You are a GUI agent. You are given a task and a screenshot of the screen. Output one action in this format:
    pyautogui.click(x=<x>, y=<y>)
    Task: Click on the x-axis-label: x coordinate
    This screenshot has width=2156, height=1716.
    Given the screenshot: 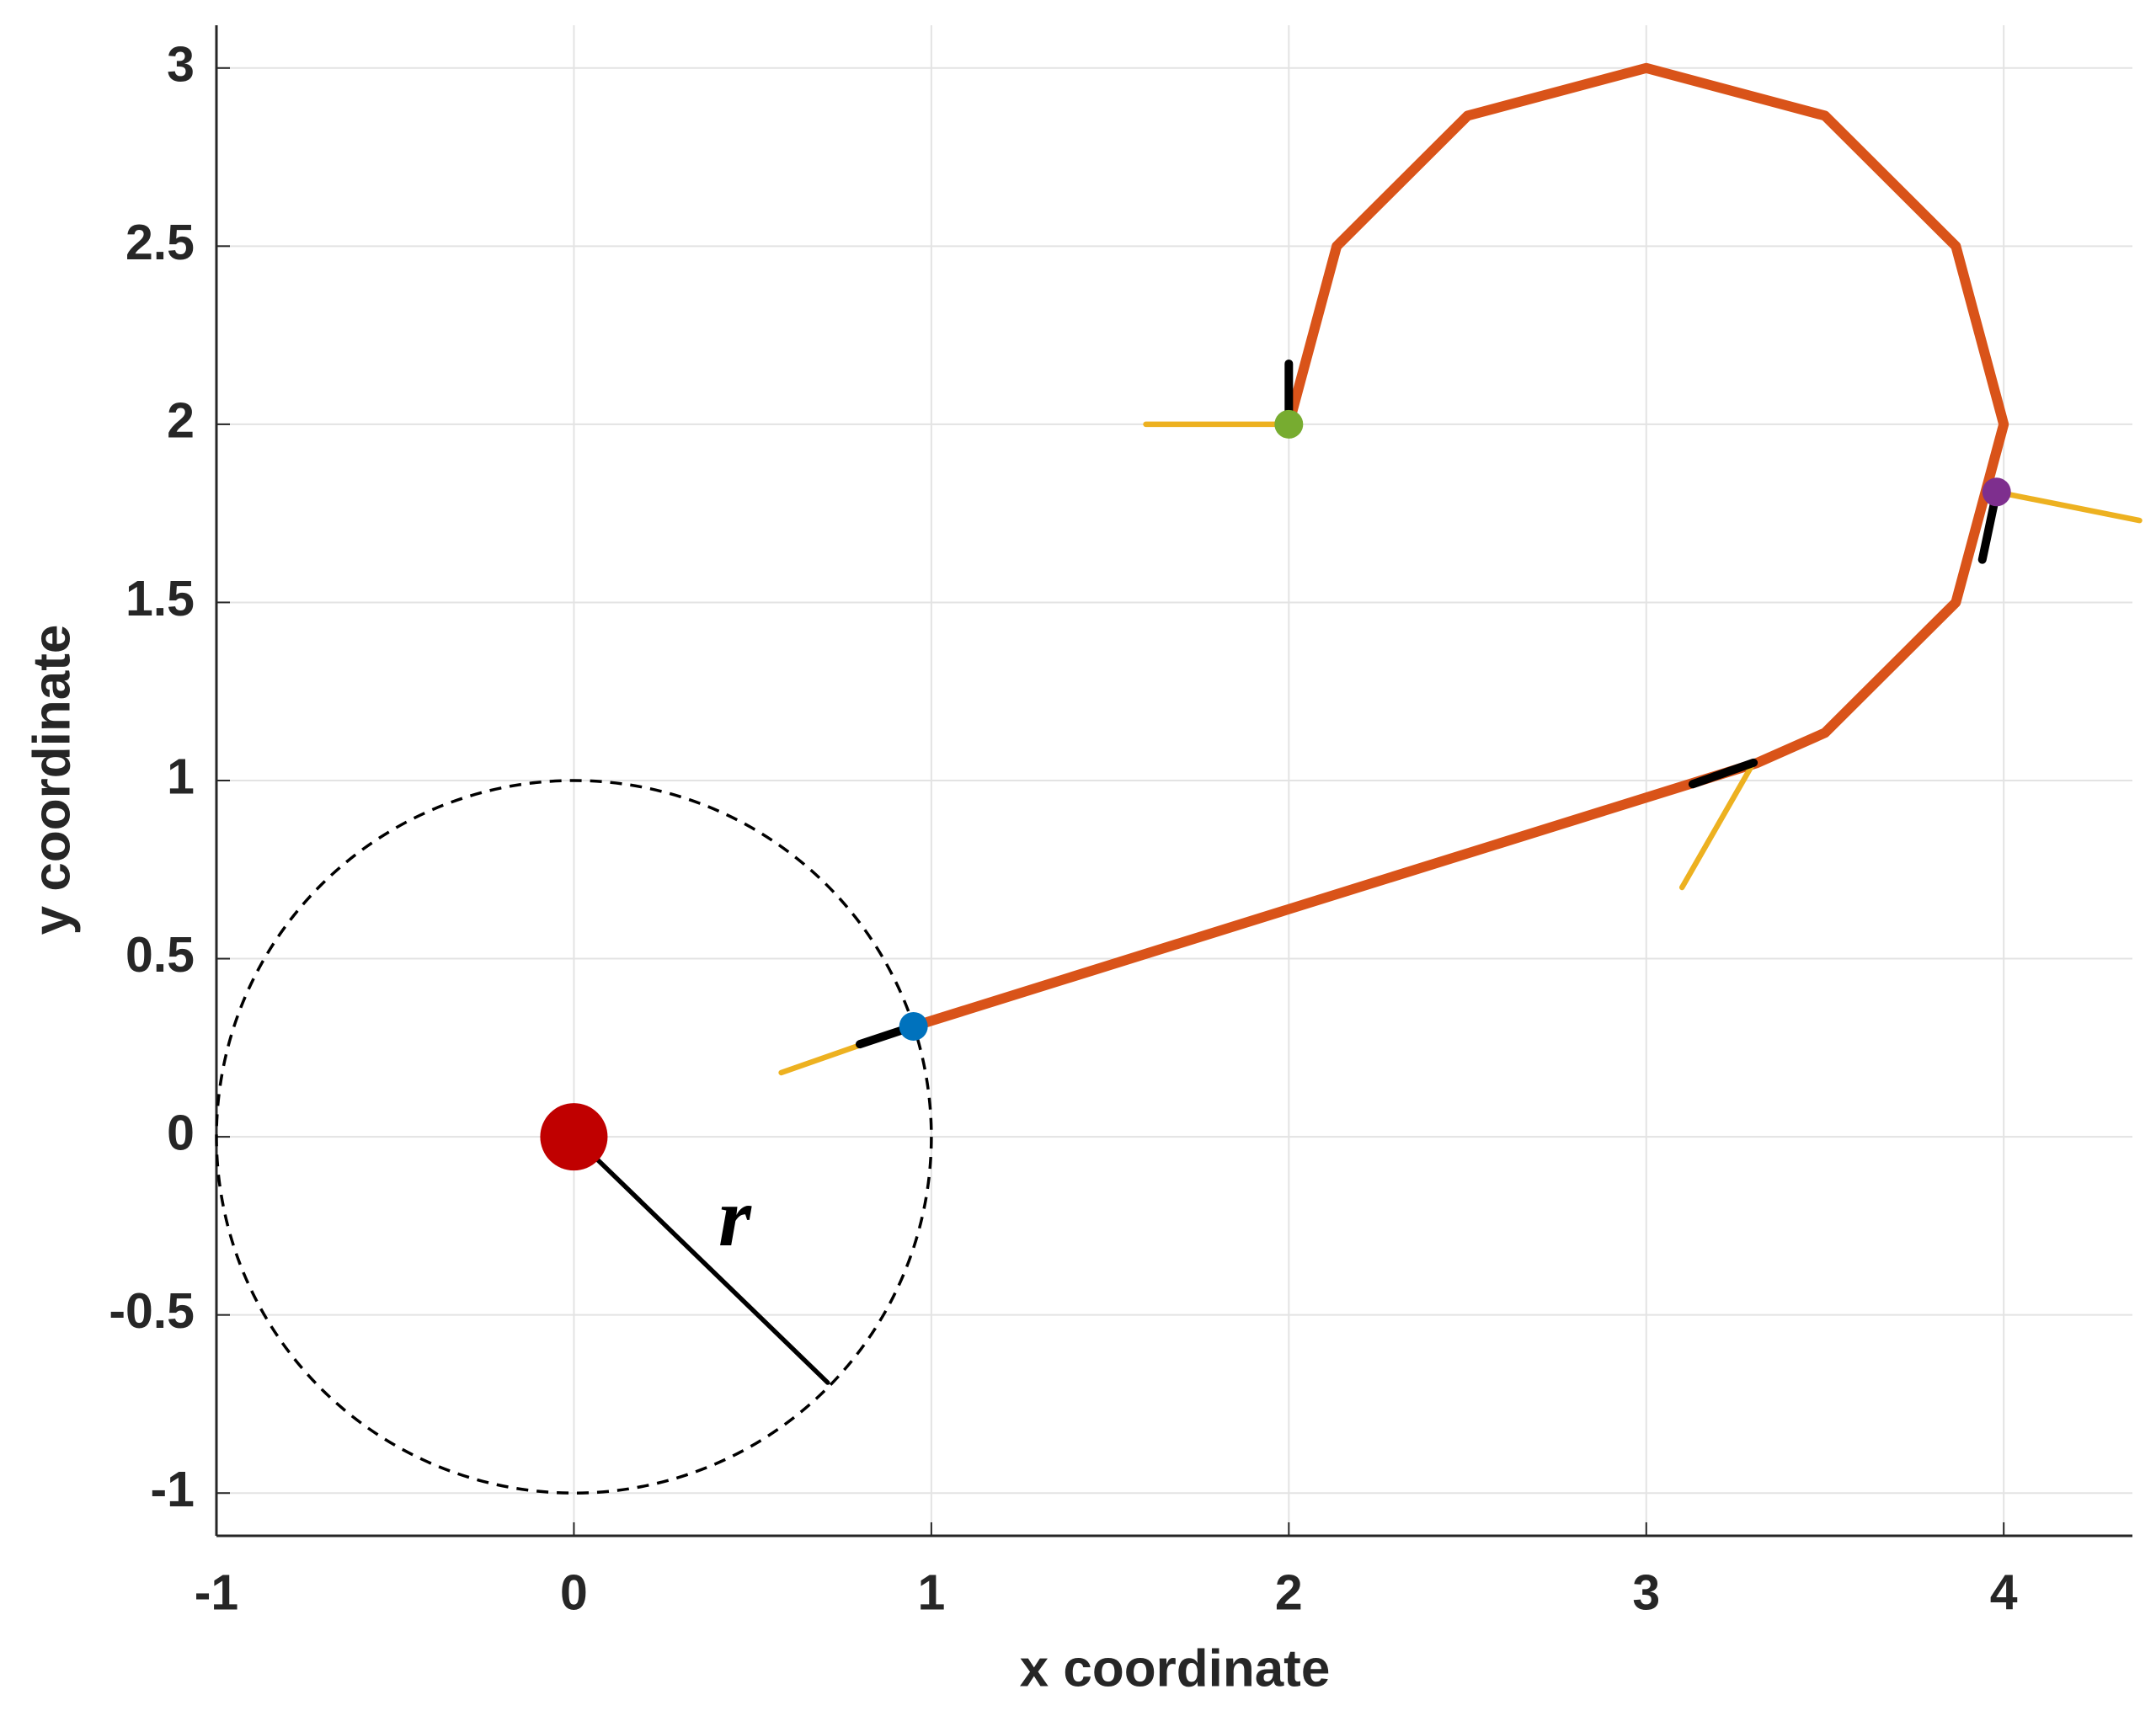 What is the action you would take?
    pyautogui.click(x=1175, y=1668)
    